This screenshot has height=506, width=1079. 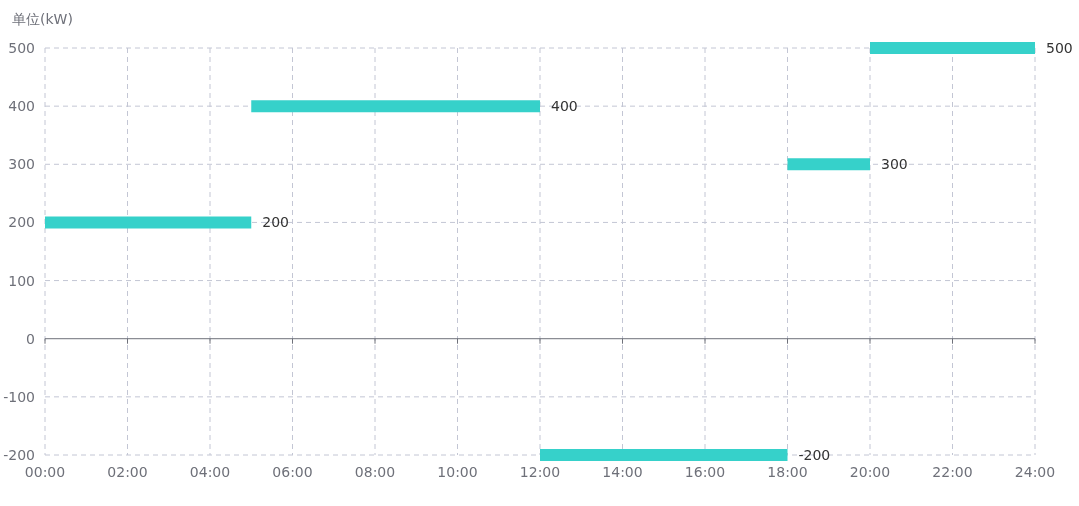 I want to click on y-axis-title: 单位(kW), so click(x=42, y=19).